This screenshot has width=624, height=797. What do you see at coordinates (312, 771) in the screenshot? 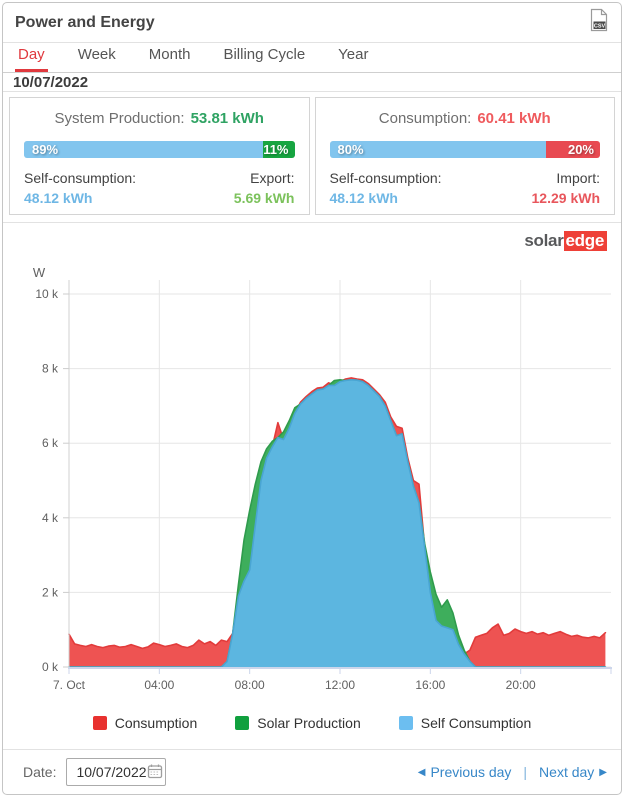
I see `widget-footer: Date: 10/07/2022` at bounding box center [312, 771].